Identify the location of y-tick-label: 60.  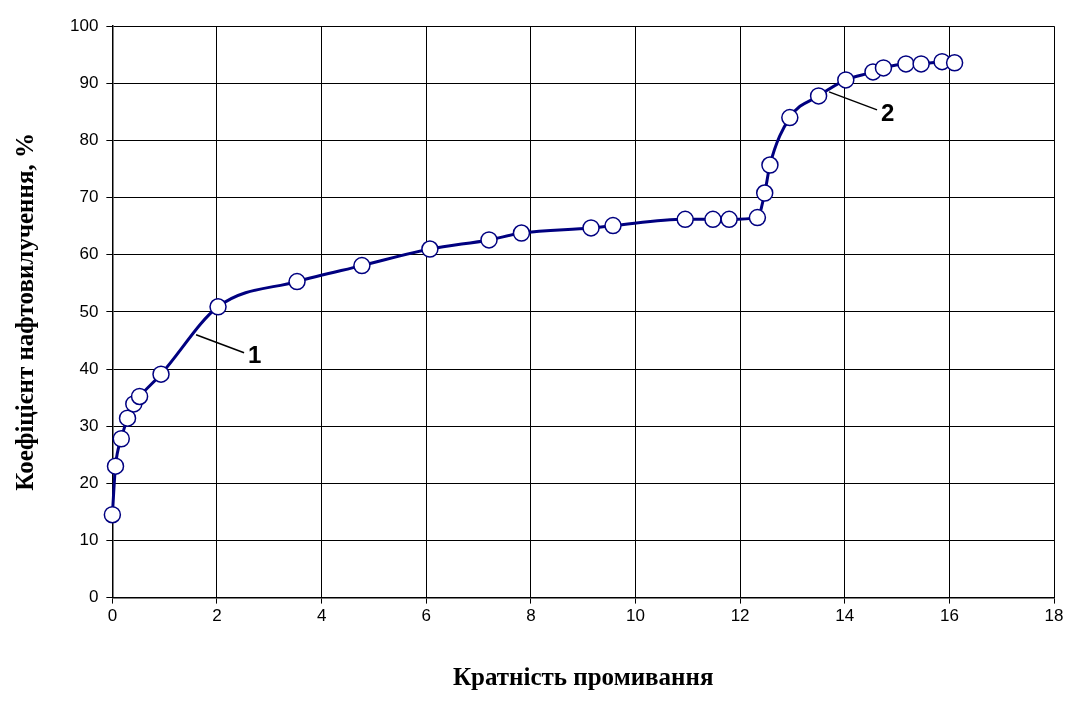
(89, 254).